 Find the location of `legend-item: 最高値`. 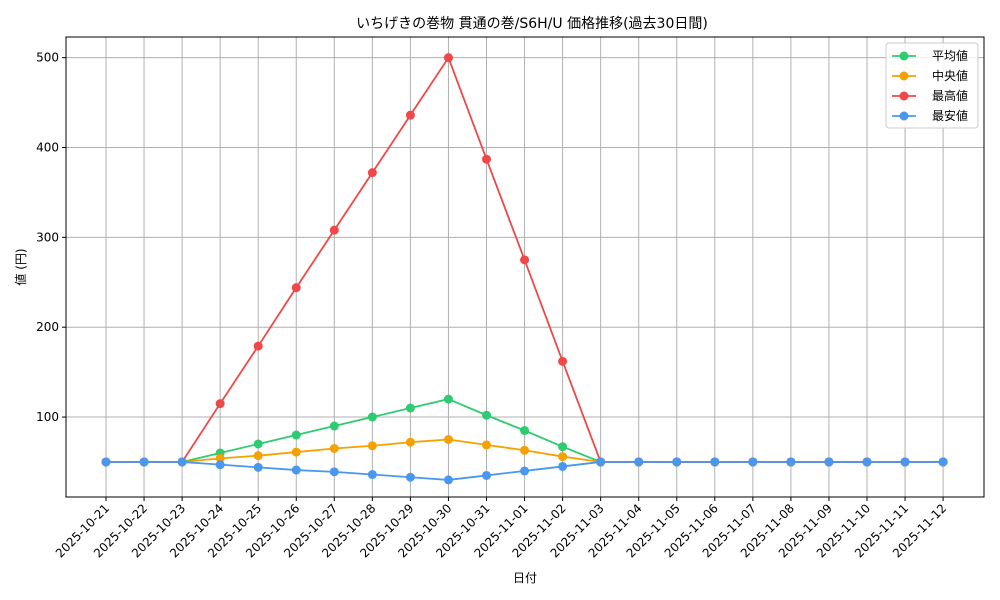

legend-item: 最高値 is located at coordinates (930, 95).